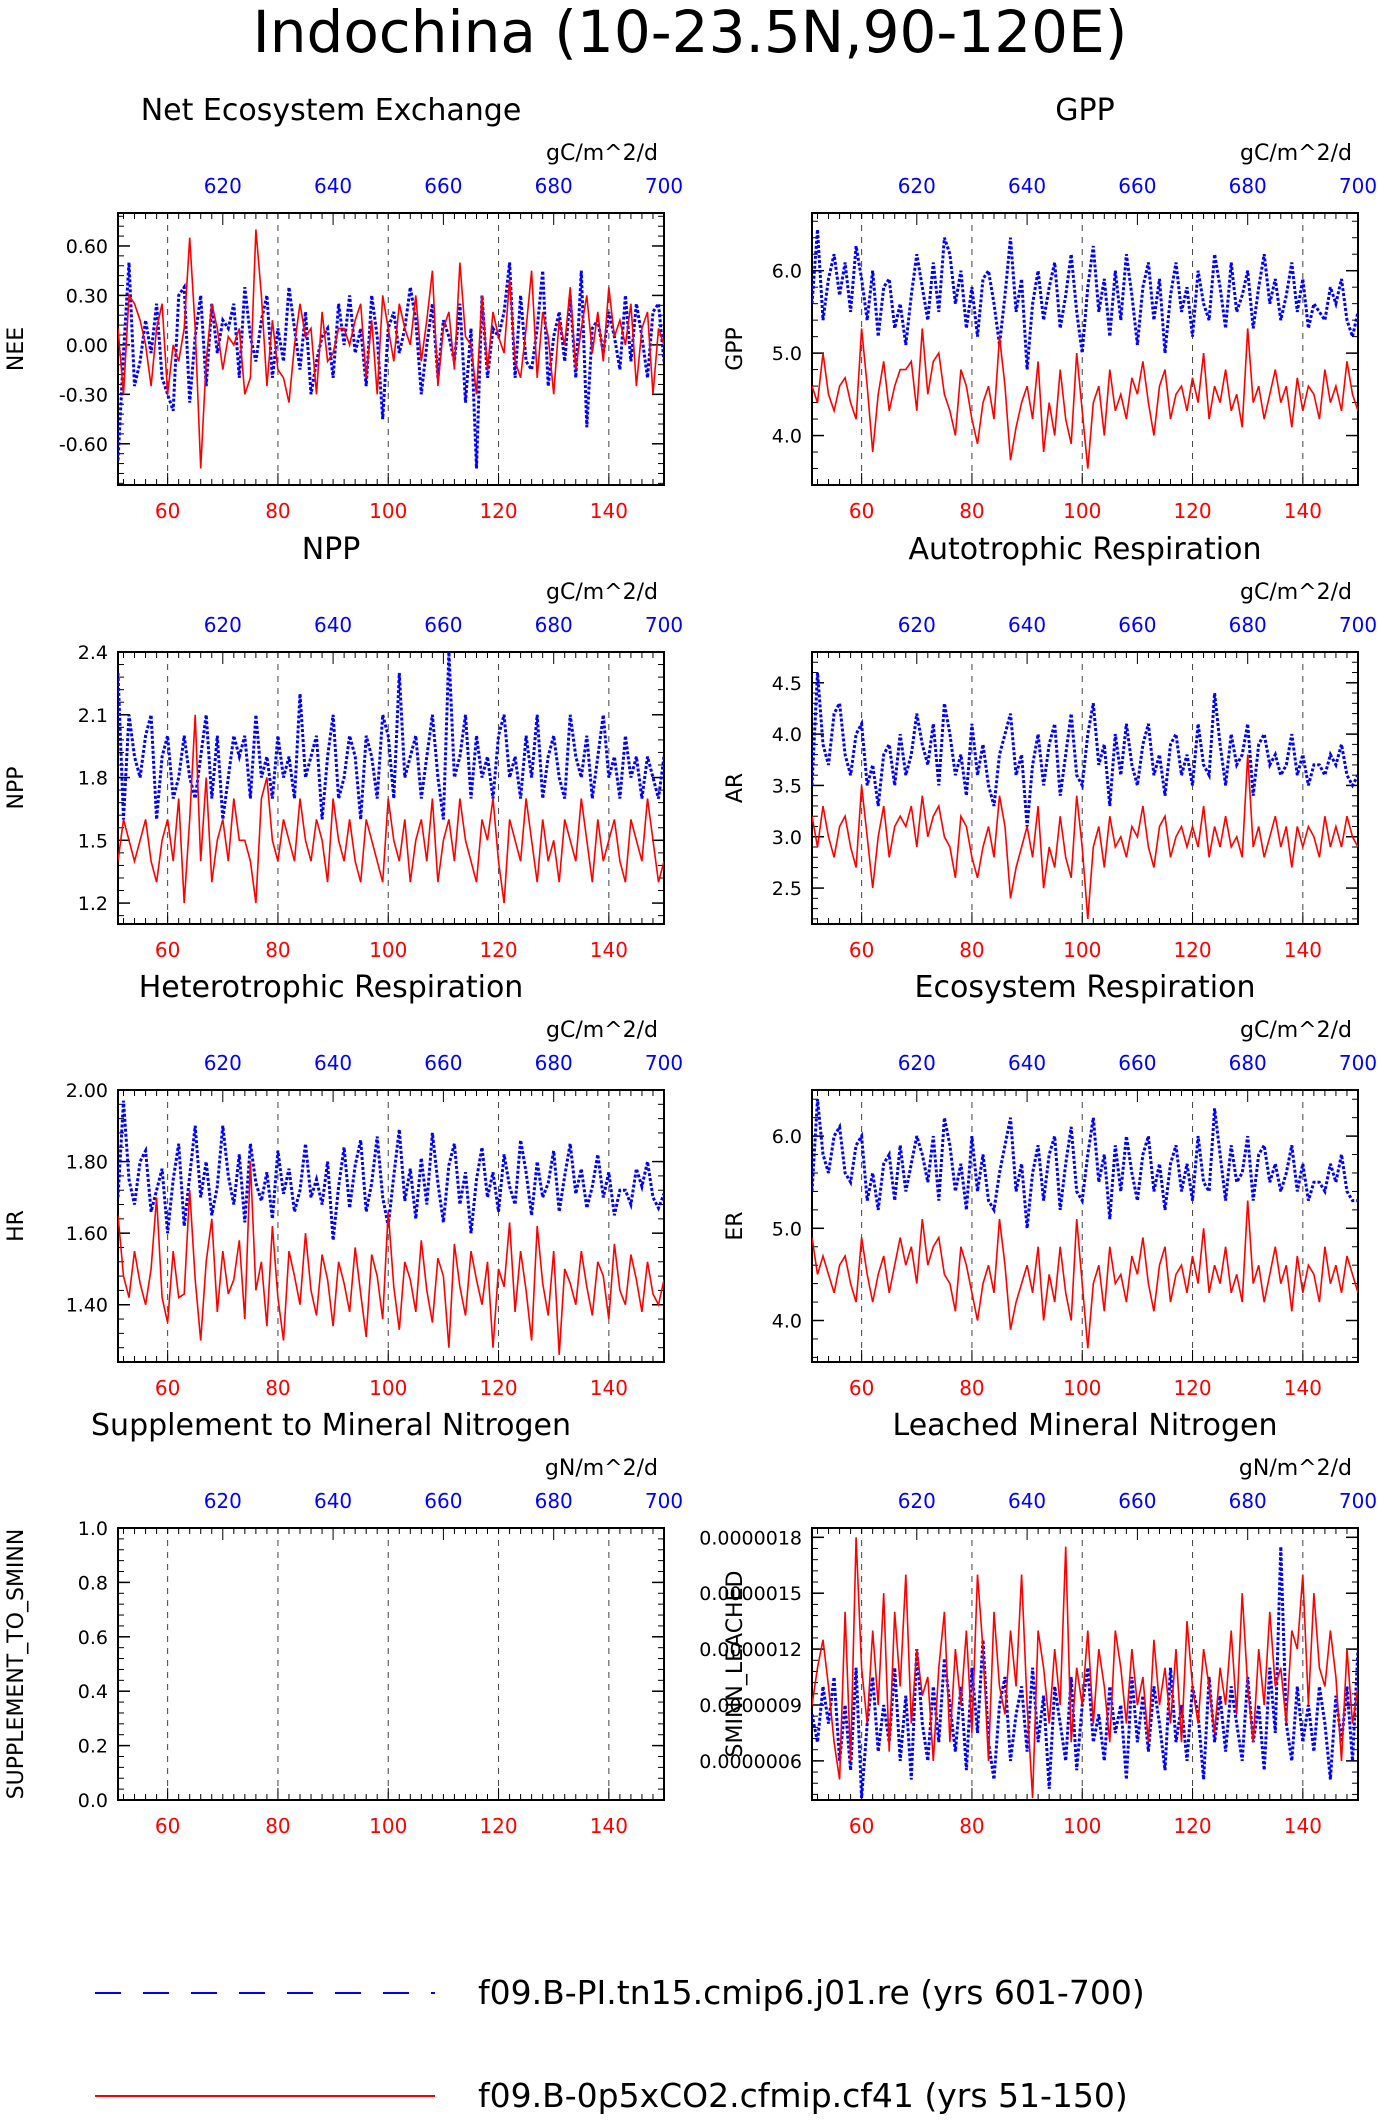 The height and width of the screenshot is (2120, 1380). What do you see at coordinates (93, 904) in the screenshot?
I see `y-tick-label: 1.2` at bounding box center [93, 904].